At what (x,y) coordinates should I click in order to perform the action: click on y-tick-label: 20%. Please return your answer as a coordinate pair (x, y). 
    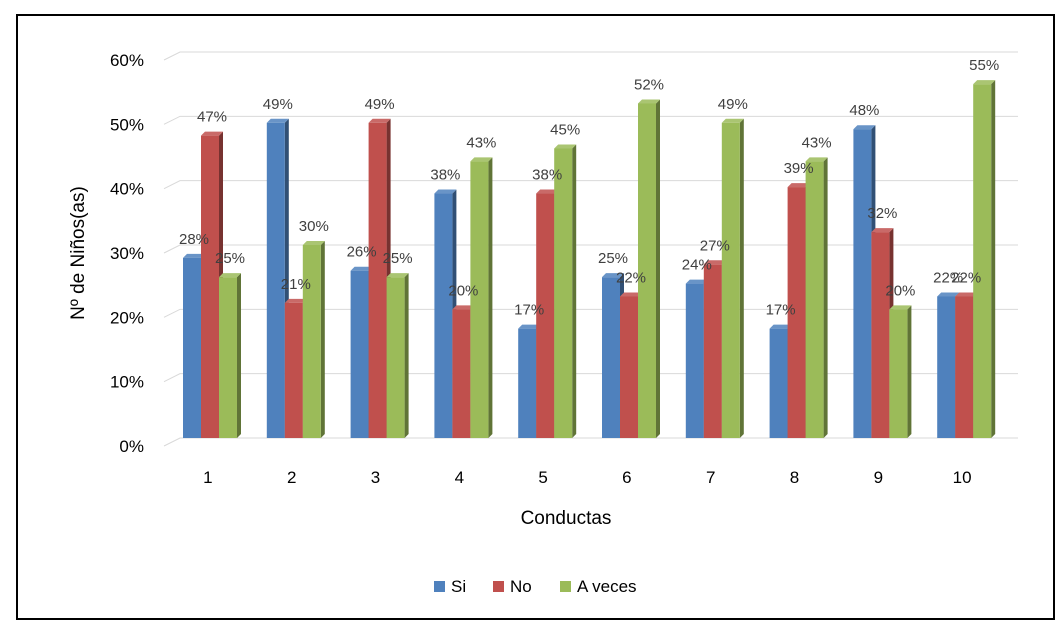
    Looking at the image, I should click on (127, 317).